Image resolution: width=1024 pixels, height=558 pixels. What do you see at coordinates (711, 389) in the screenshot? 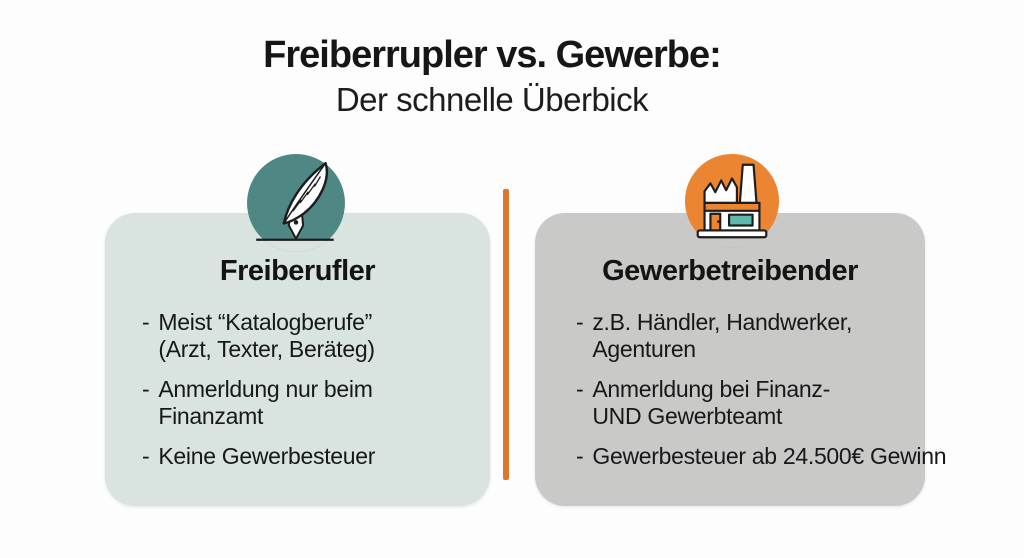
I see `bullet-line: Anmerldung bei Finanz-` at bounding box center [711, 389].